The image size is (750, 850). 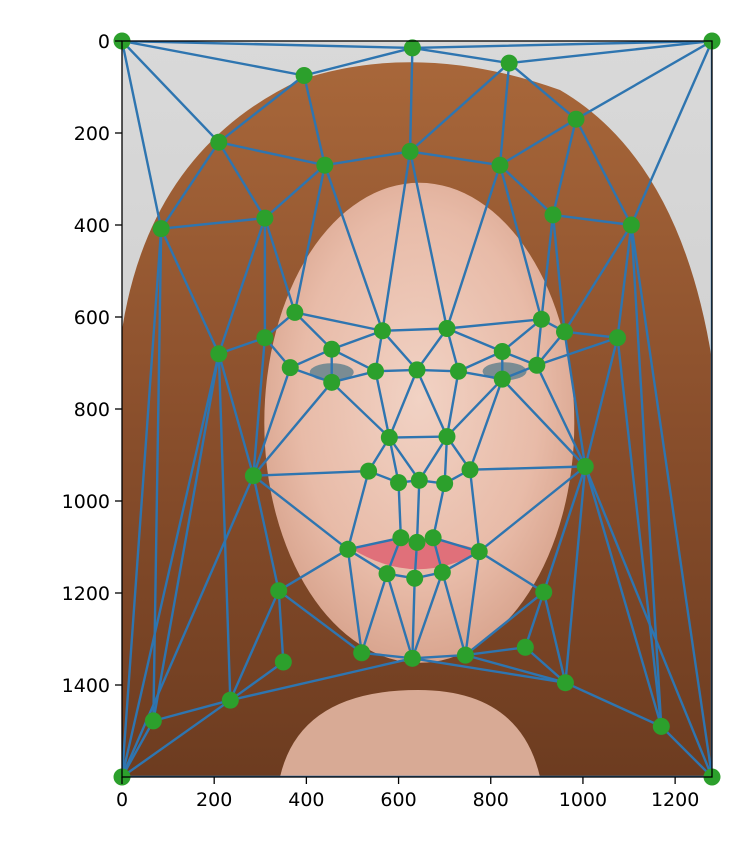 What do you see at coordinates (92, 410) in the screenshot?
I see `y-tick-label: 800` at bounding box center [92, 410].